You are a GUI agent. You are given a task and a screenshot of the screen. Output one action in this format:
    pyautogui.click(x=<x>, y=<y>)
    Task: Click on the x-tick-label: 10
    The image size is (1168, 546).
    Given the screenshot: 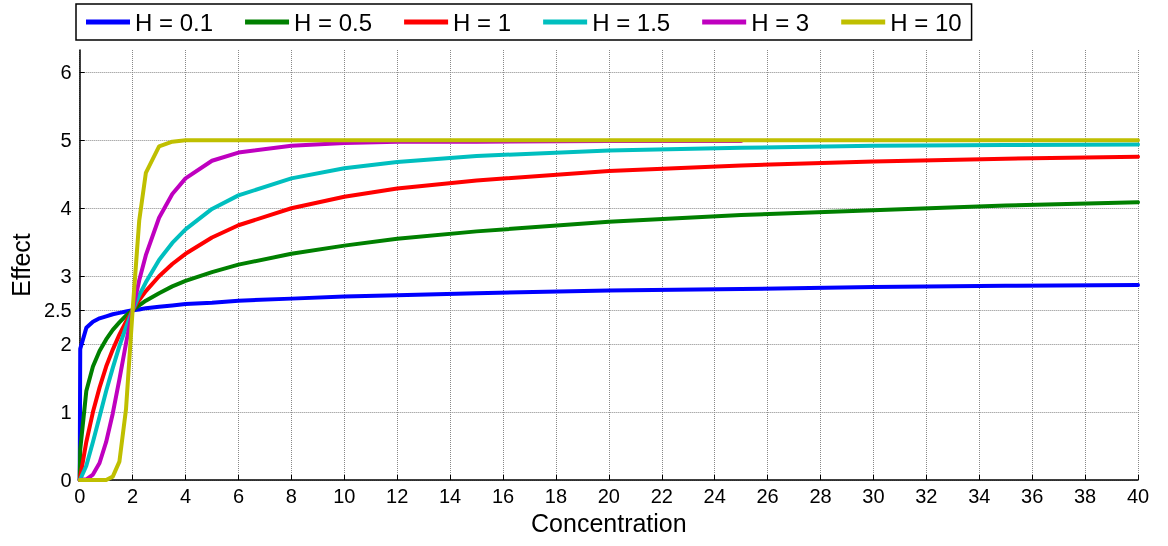 What is the action you would take?
    pyautogui.click(x=344, y=496)
    